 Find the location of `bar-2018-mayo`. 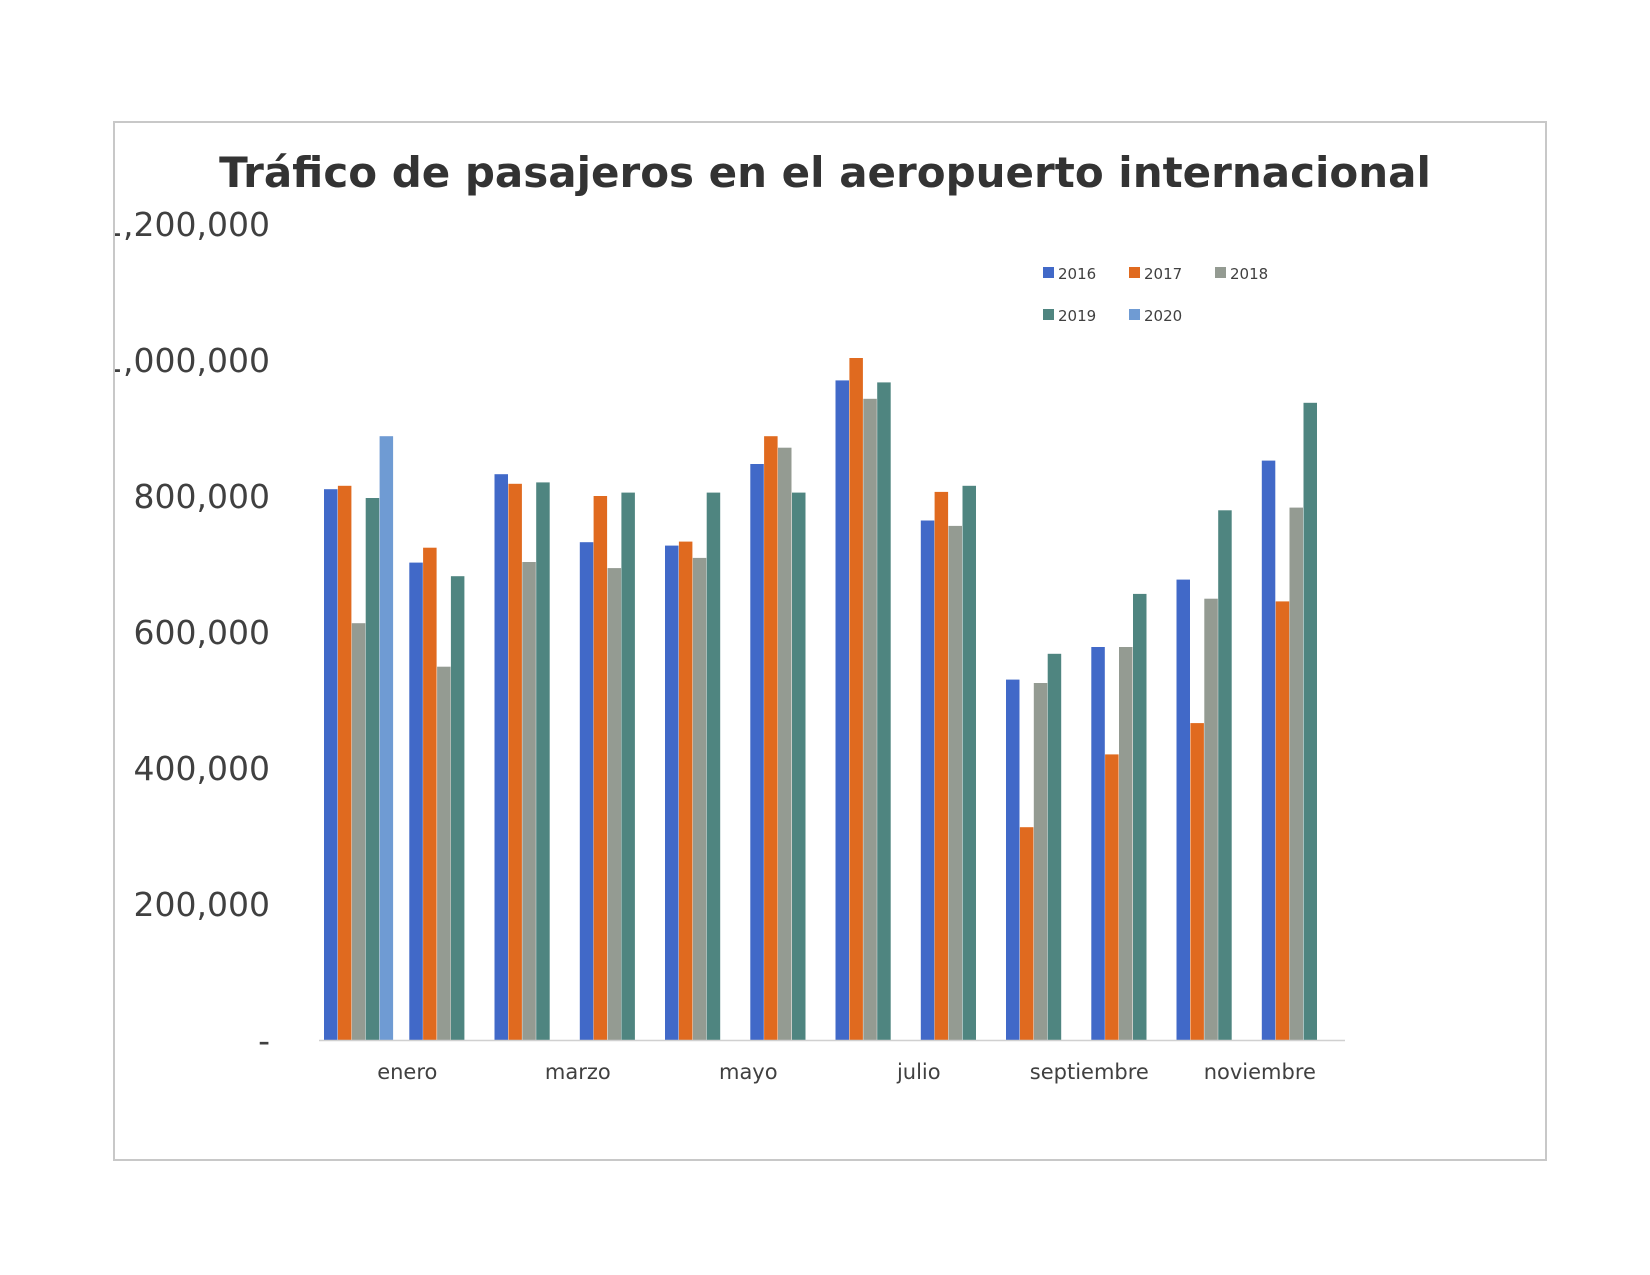

bar-2018-mayo is located at coordinates (699, 798).